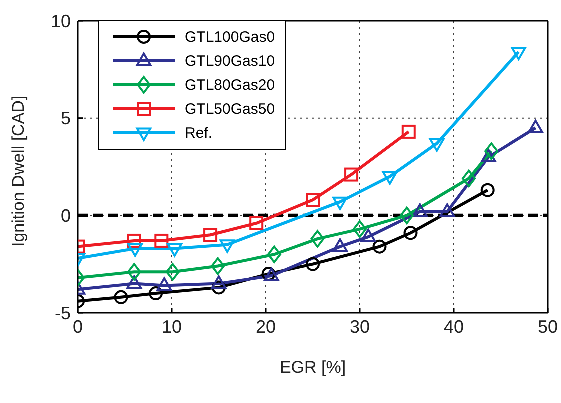 This screenshot has height=403, width=561. Describe the element at coordinates (230, 85) in the screenshot. I see `legend-label: GTL80Gas20` at that location.